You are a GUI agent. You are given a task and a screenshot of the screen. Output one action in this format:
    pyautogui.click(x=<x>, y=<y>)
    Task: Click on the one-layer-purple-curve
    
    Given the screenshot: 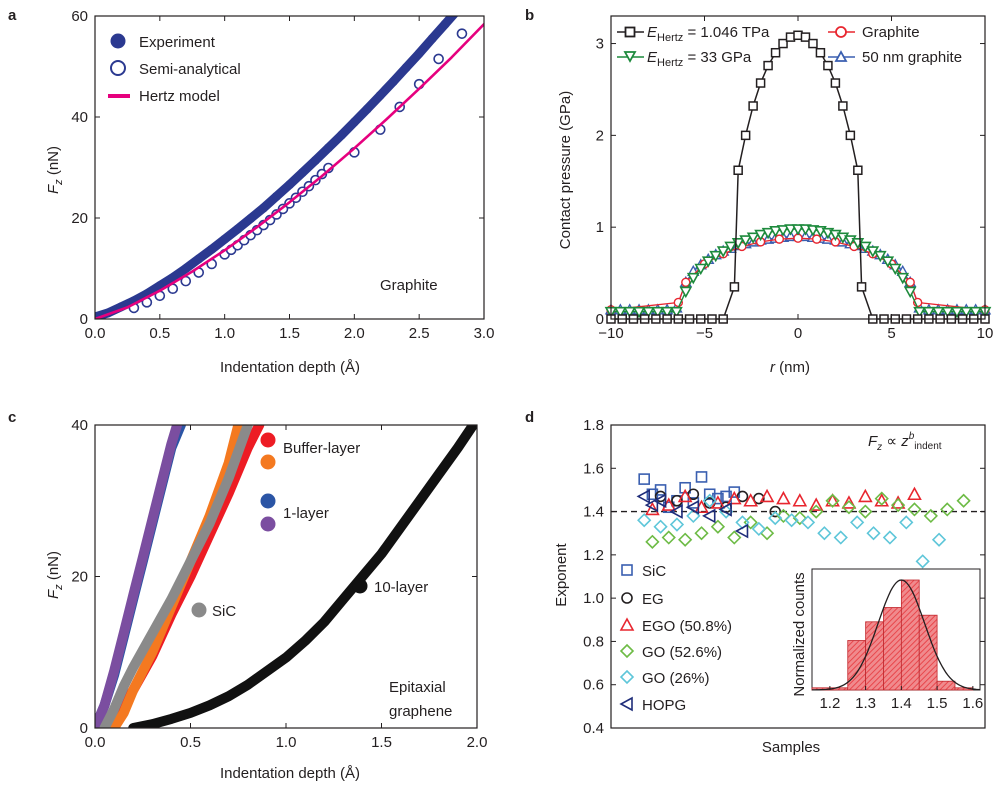 What is the action you would take?
    pyautogui.click(x=139, y=576)
    